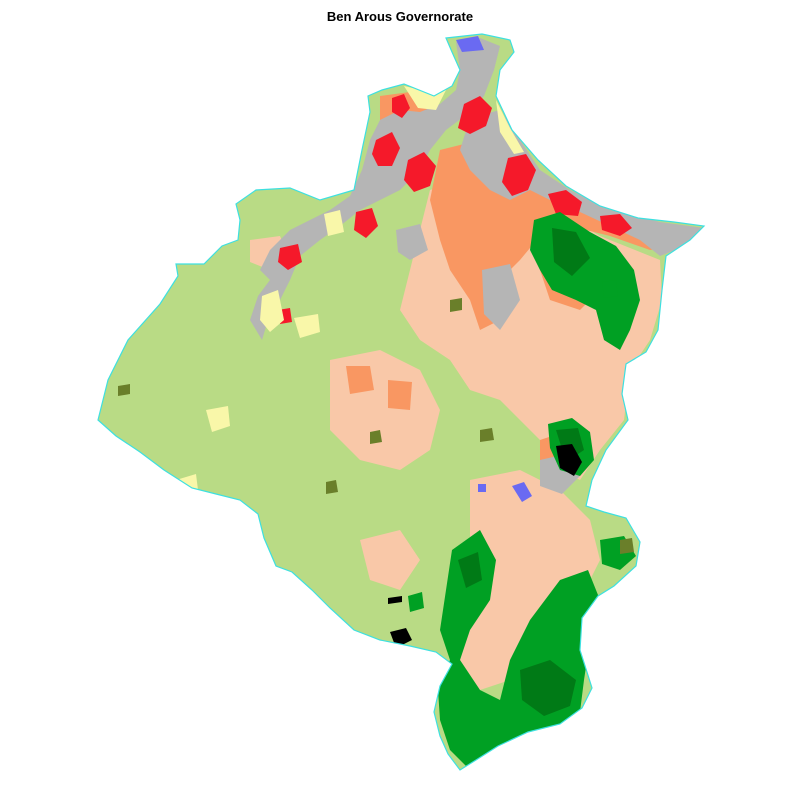 This screenshot has width=800, height=800. I want to click on urban-low-zone-south, so click(530, 580).